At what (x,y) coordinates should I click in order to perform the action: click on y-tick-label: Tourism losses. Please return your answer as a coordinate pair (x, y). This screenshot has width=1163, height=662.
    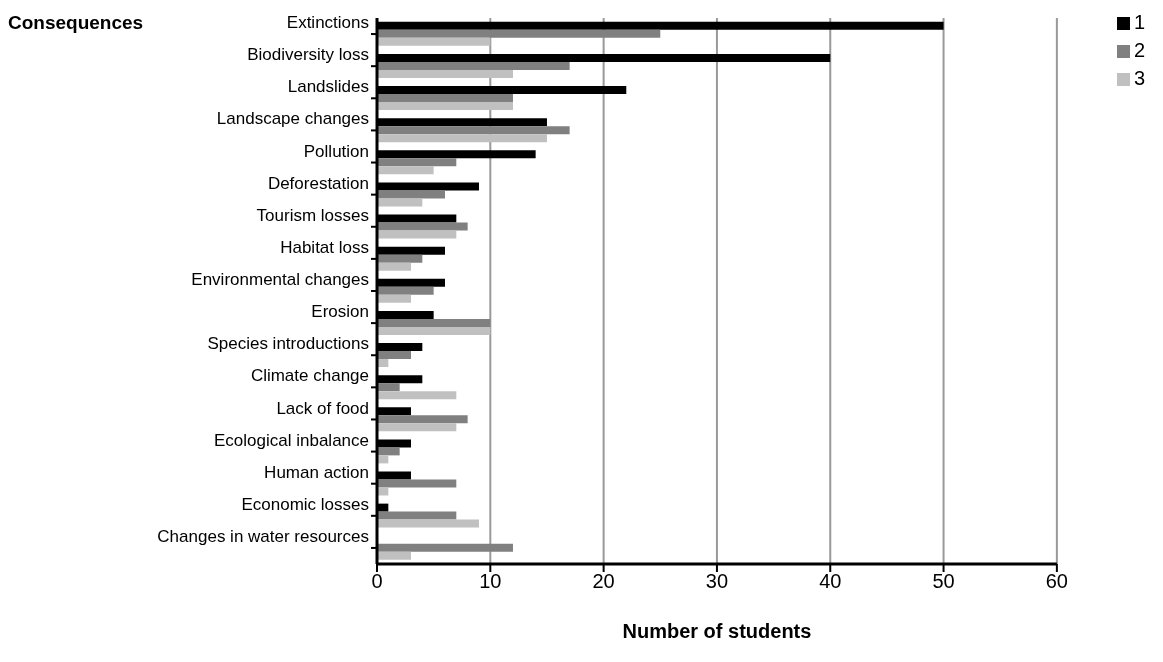
    Looking at the image, I should click on (312, 215).